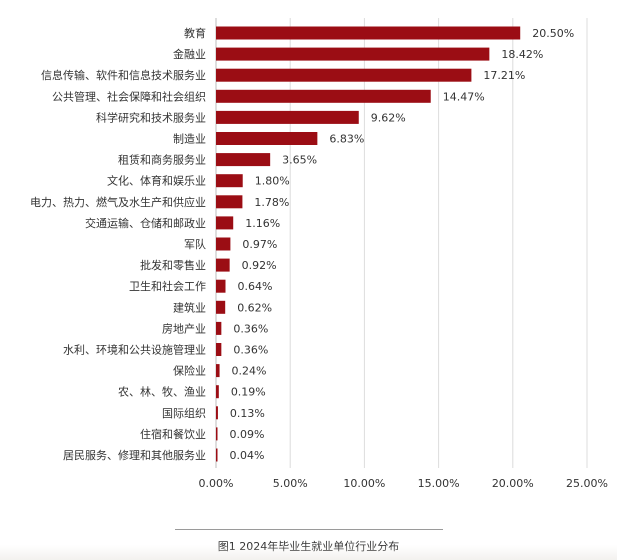  What do you see at coordinates (162, 392) in the screenshot?
I see `category-label: 农、林、牧、渔业` at bounding box center [162, 392].